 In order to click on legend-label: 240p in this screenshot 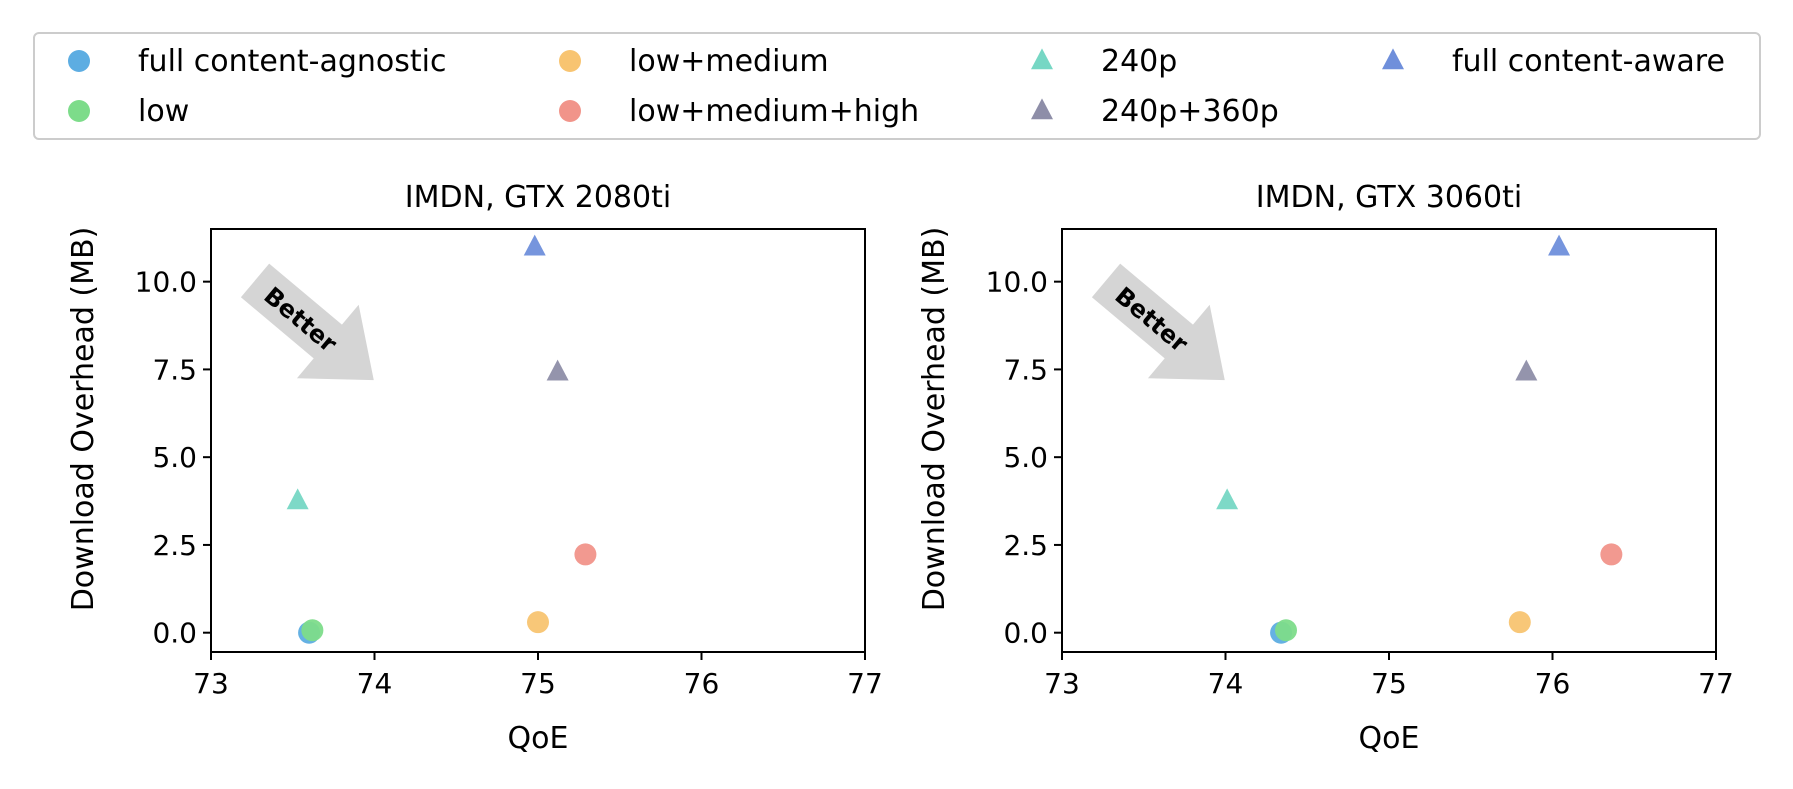, I will do `click(1139, 61)`.